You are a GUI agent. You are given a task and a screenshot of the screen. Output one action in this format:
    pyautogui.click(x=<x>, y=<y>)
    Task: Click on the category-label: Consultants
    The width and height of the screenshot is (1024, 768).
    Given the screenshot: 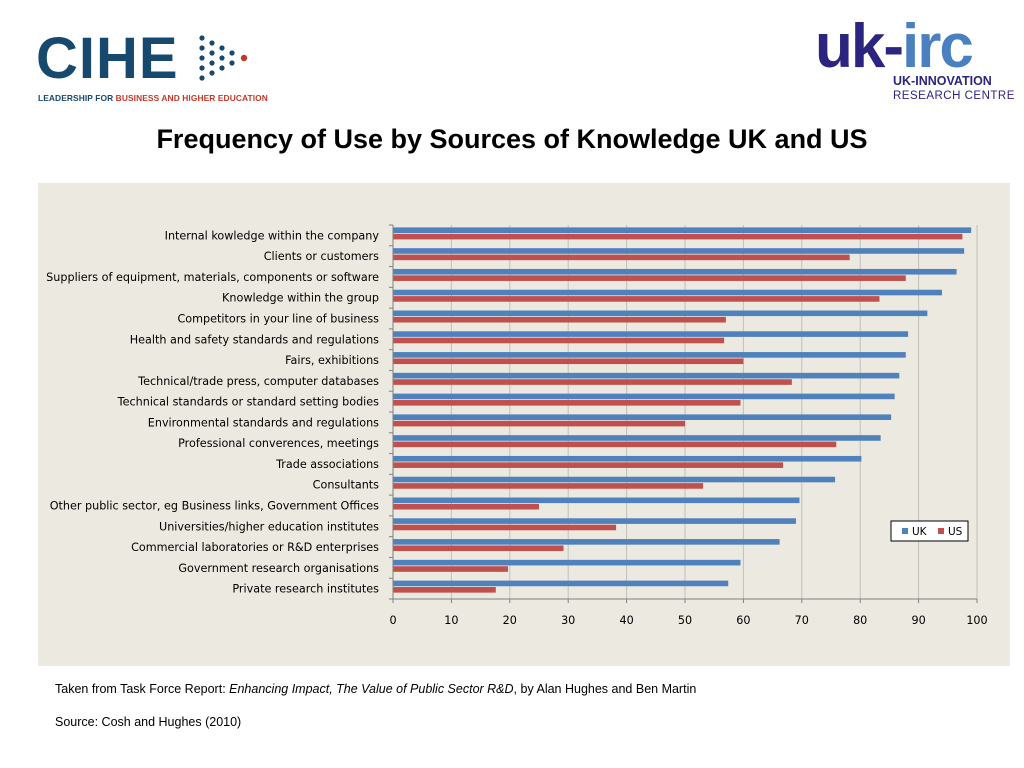 What is the action you would take?
    pyautogui.click(x=346, y=485)
    